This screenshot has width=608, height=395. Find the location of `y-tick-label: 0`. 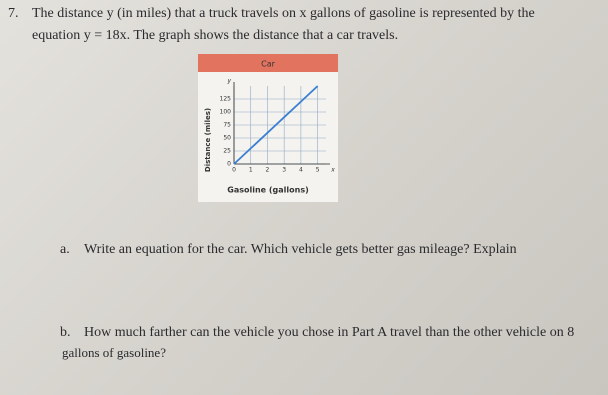

y-tick-label: 0 is located at coordinates (229, 164).